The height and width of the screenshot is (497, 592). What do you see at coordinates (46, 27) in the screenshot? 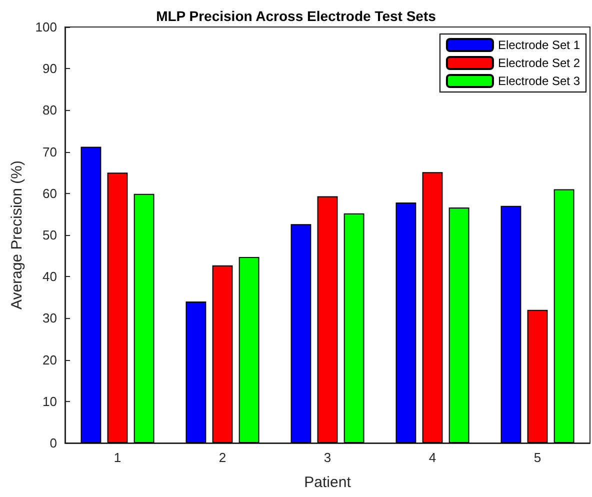
I see `y-tick-label: 100` at bounding box center [46, 27].